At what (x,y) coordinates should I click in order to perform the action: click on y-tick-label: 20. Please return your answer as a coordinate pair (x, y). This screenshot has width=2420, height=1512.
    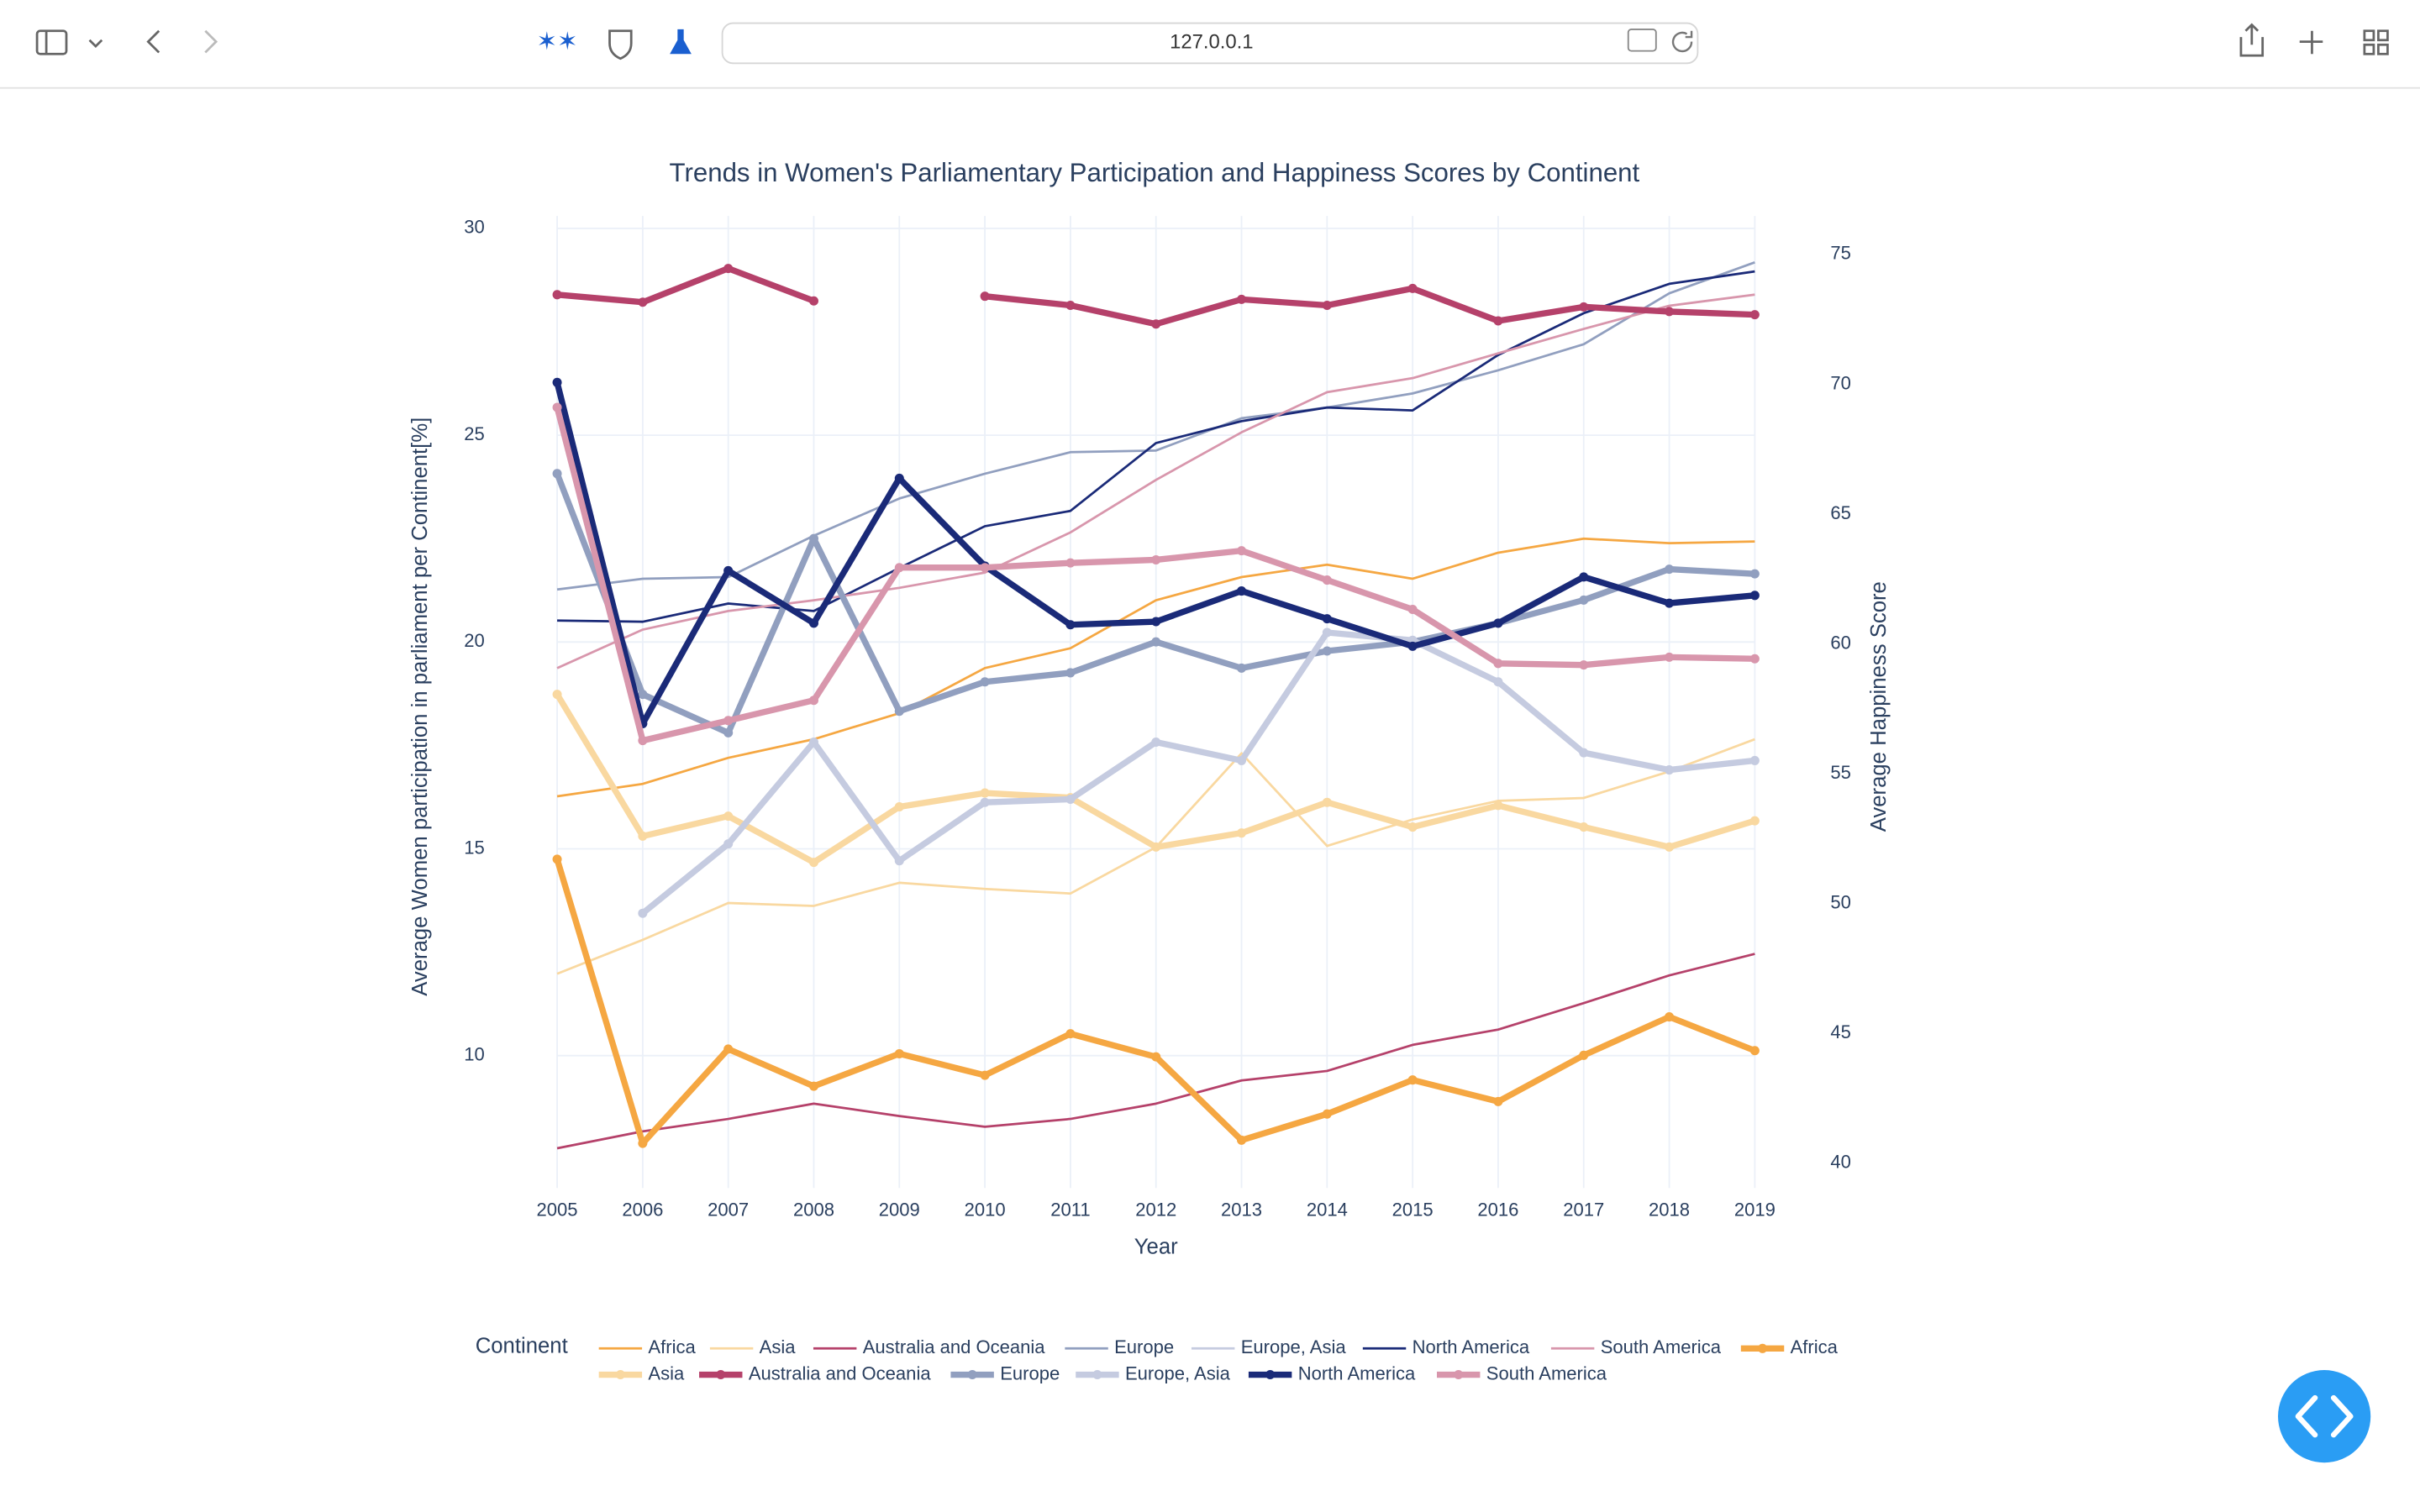
    Looking at the image, I should click on (475, 640).